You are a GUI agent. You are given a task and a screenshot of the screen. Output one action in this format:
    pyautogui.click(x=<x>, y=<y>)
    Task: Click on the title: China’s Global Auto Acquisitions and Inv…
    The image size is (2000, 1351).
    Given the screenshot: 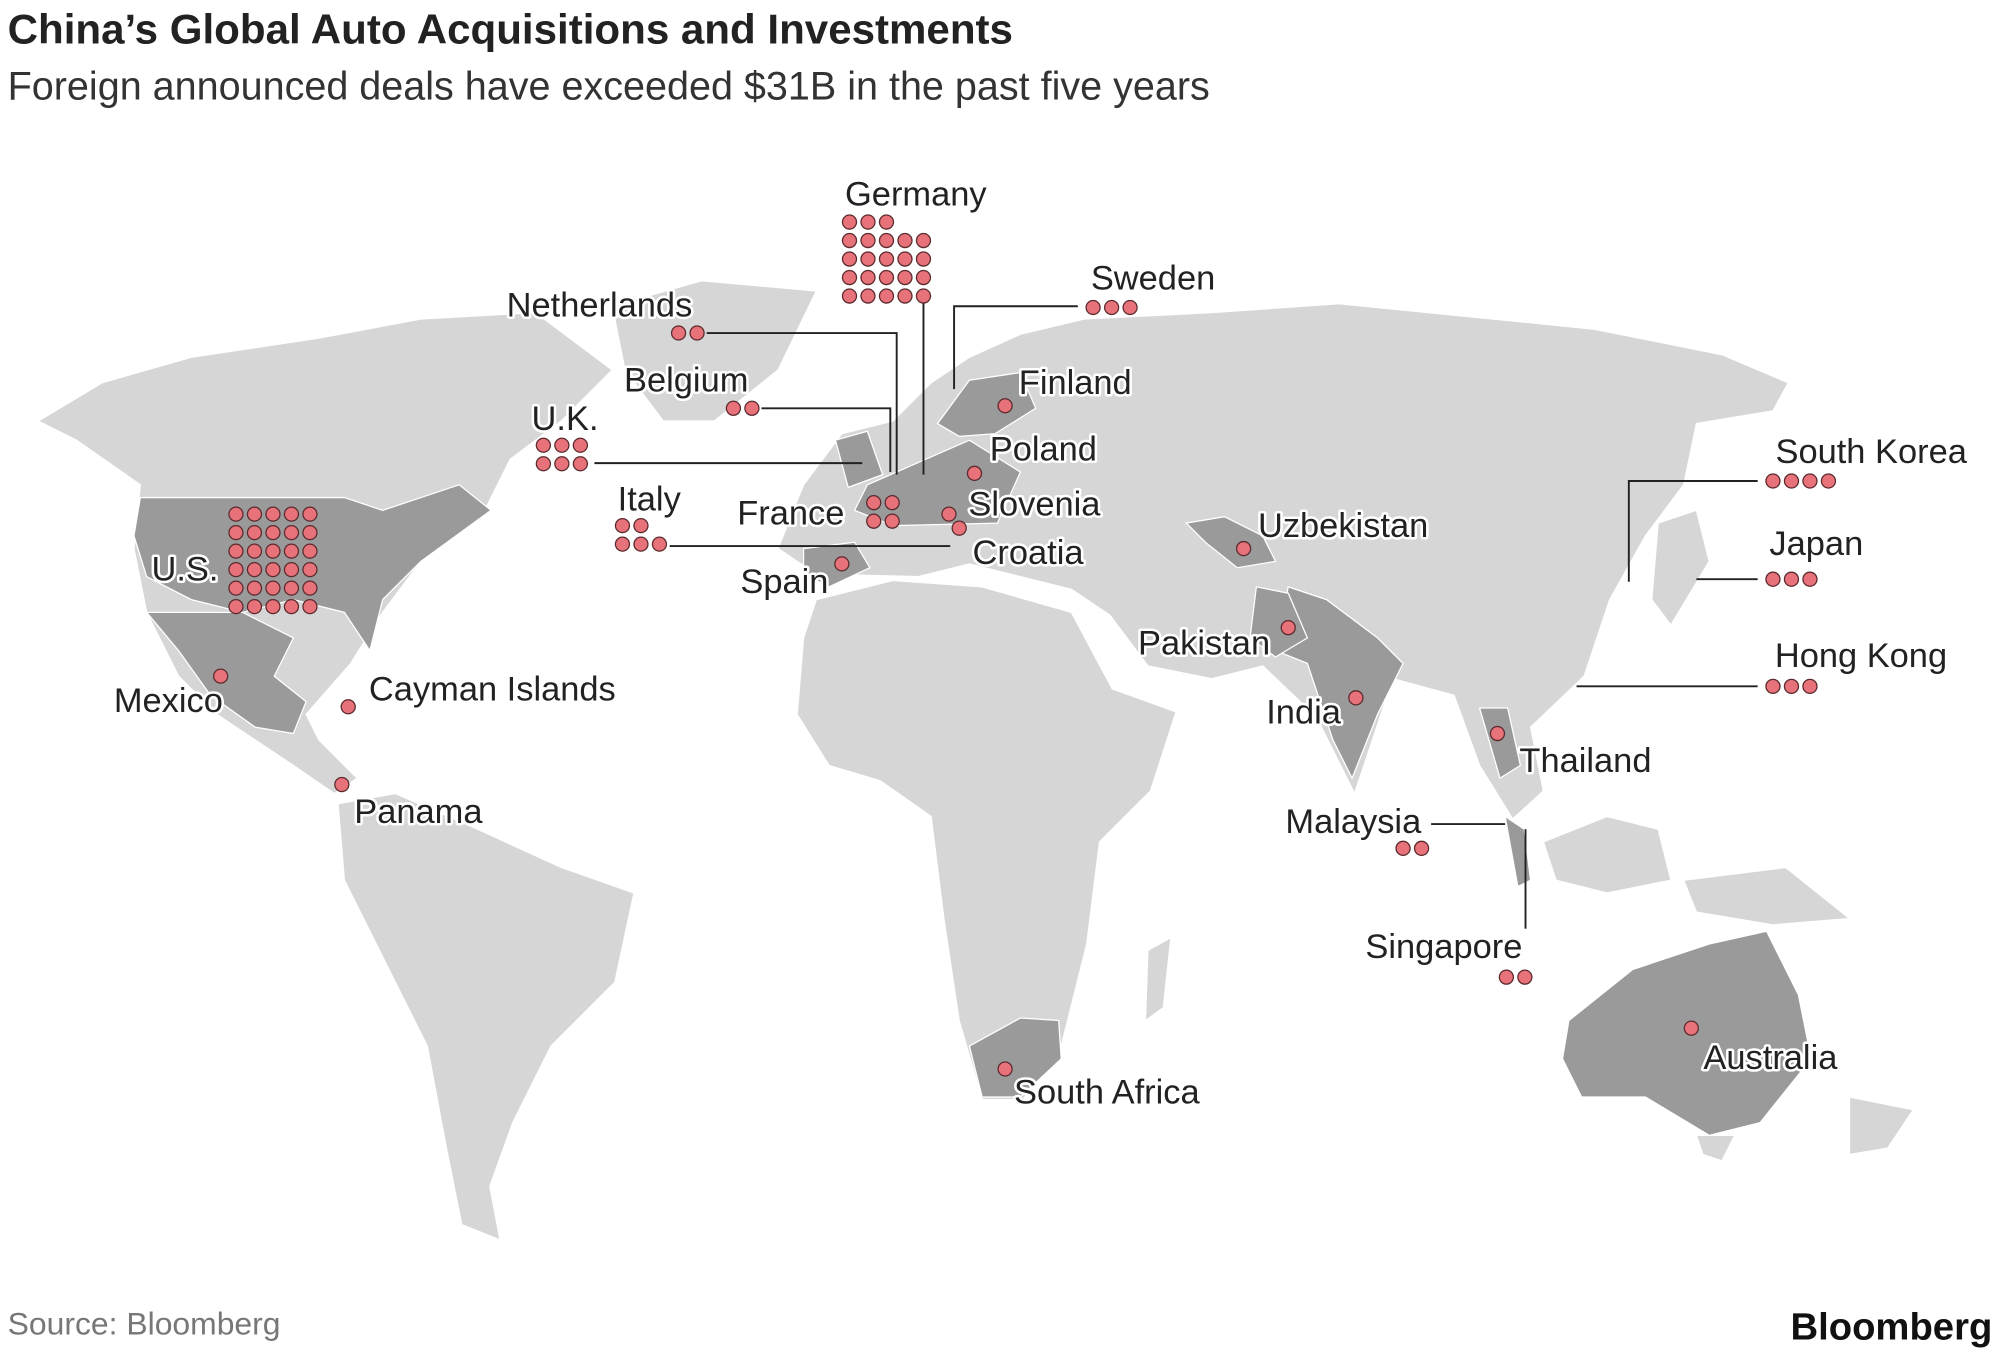 What is the action you would take?
    pyautogui.click(x=510, y=28)
    